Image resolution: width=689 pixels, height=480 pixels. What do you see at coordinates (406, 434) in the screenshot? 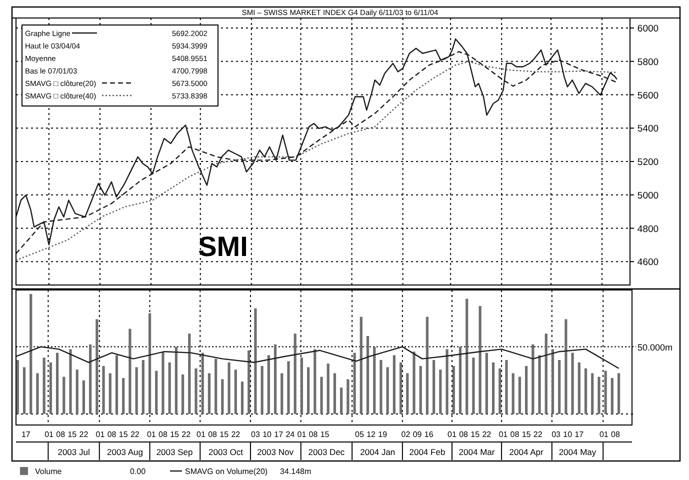
I see `x-tick-label: 02` at bounding box center [406, 434].